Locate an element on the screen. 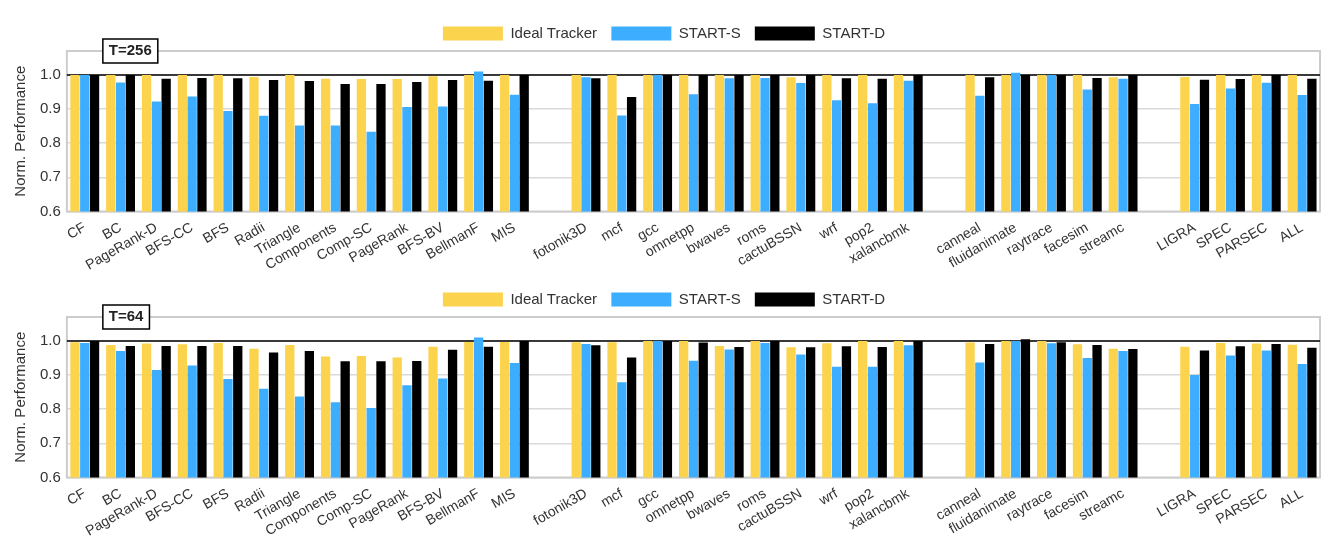  annotation: T=256 is located at coordinates (130, 50).